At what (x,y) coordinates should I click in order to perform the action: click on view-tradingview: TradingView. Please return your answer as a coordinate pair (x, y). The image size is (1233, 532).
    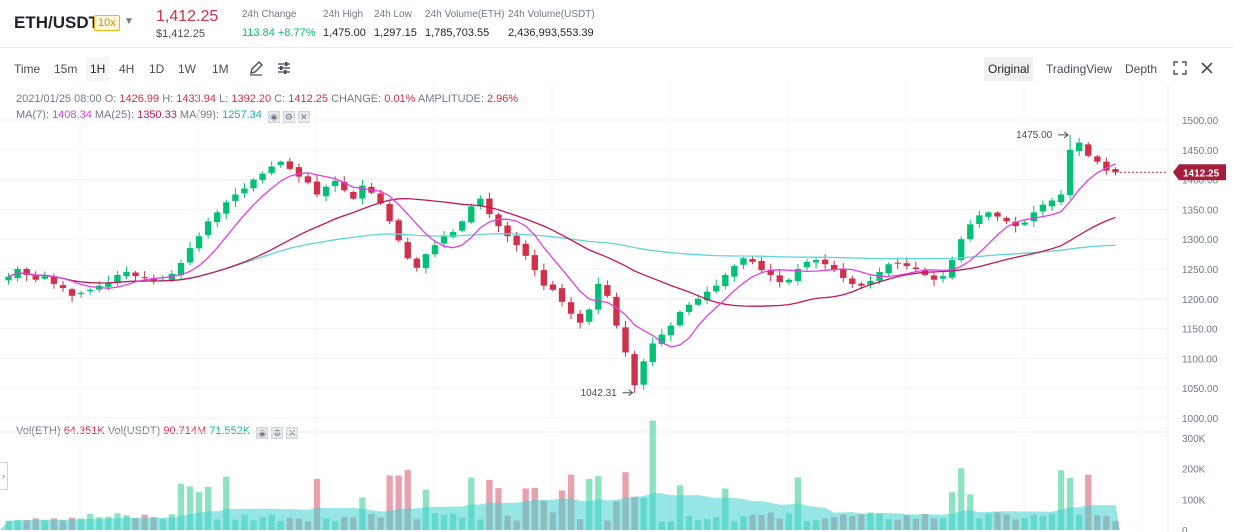
    Looking at the image, I should click on (1079, 69).